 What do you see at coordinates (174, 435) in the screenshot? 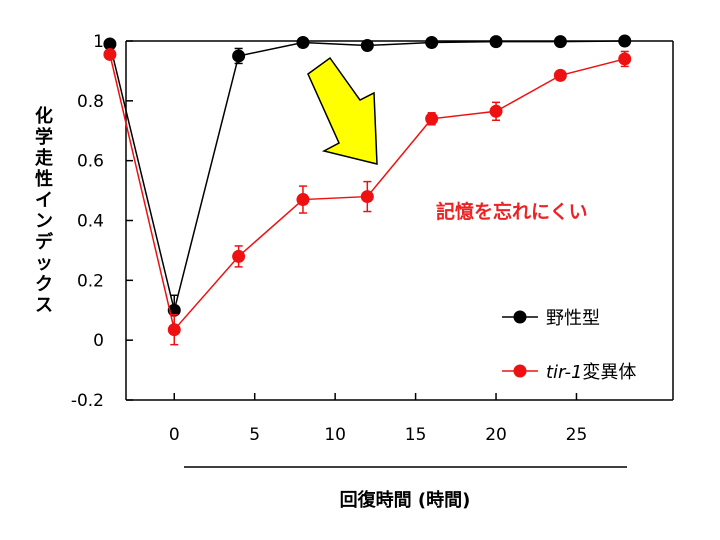
I see `x-tick-label: 0` at bounding box center [174, 435].